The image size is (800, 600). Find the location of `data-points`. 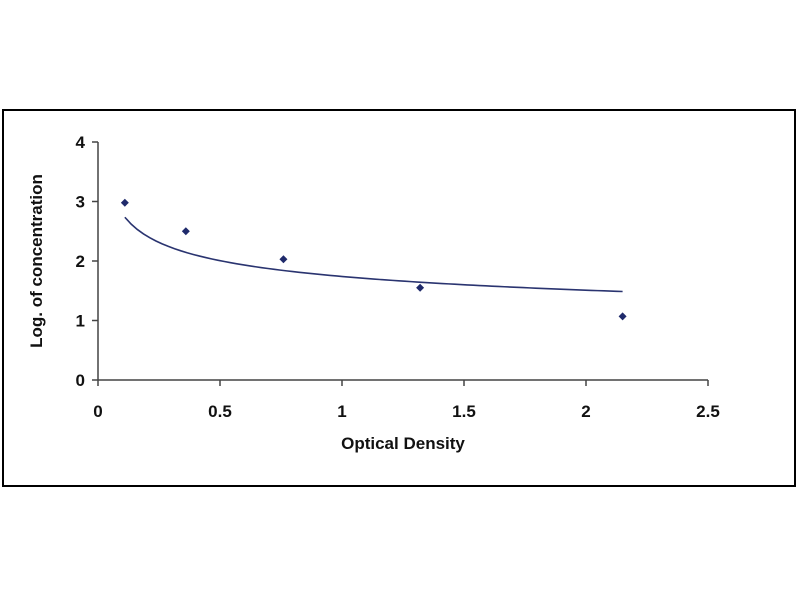

data-points is located at coordinates (373, 259).